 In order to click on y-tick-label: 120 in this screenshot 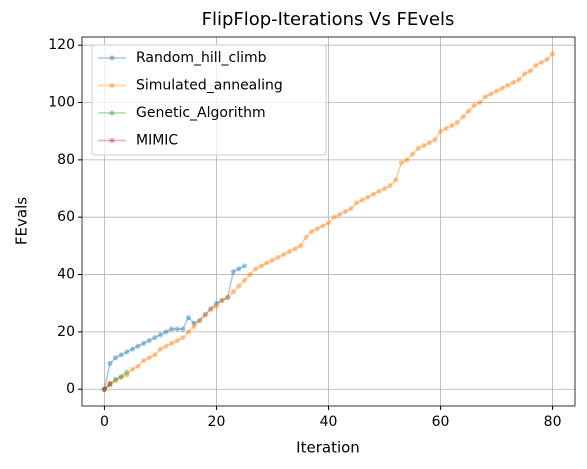, I will do `click(61, 45)`.